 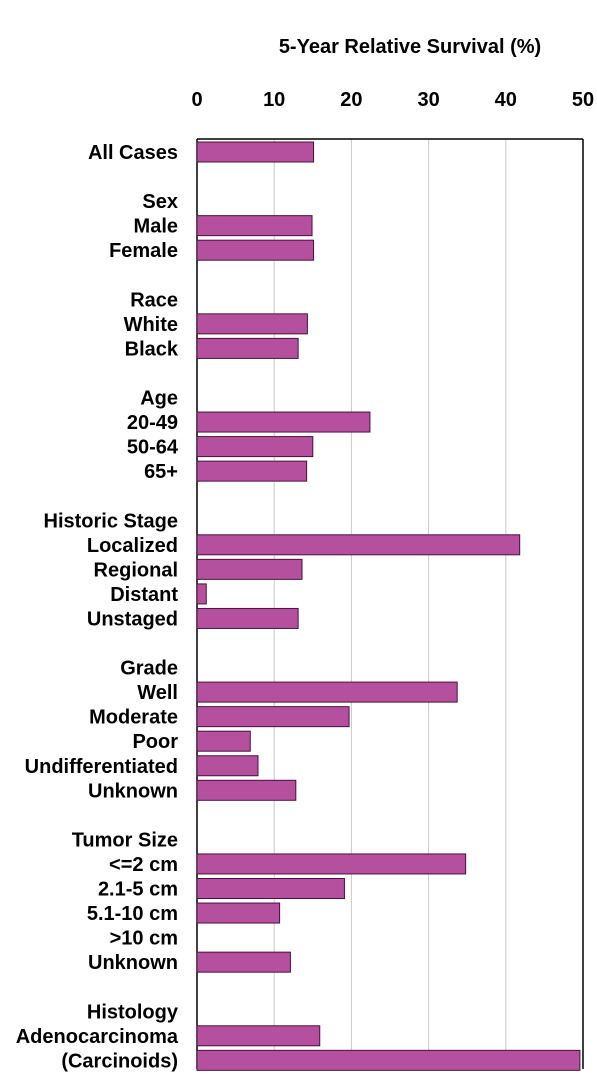 What do you see at coordinates (138, 890) in the screenshot?
I see `category-label: 2.1-5 cm` at bounding box center [138, 890].